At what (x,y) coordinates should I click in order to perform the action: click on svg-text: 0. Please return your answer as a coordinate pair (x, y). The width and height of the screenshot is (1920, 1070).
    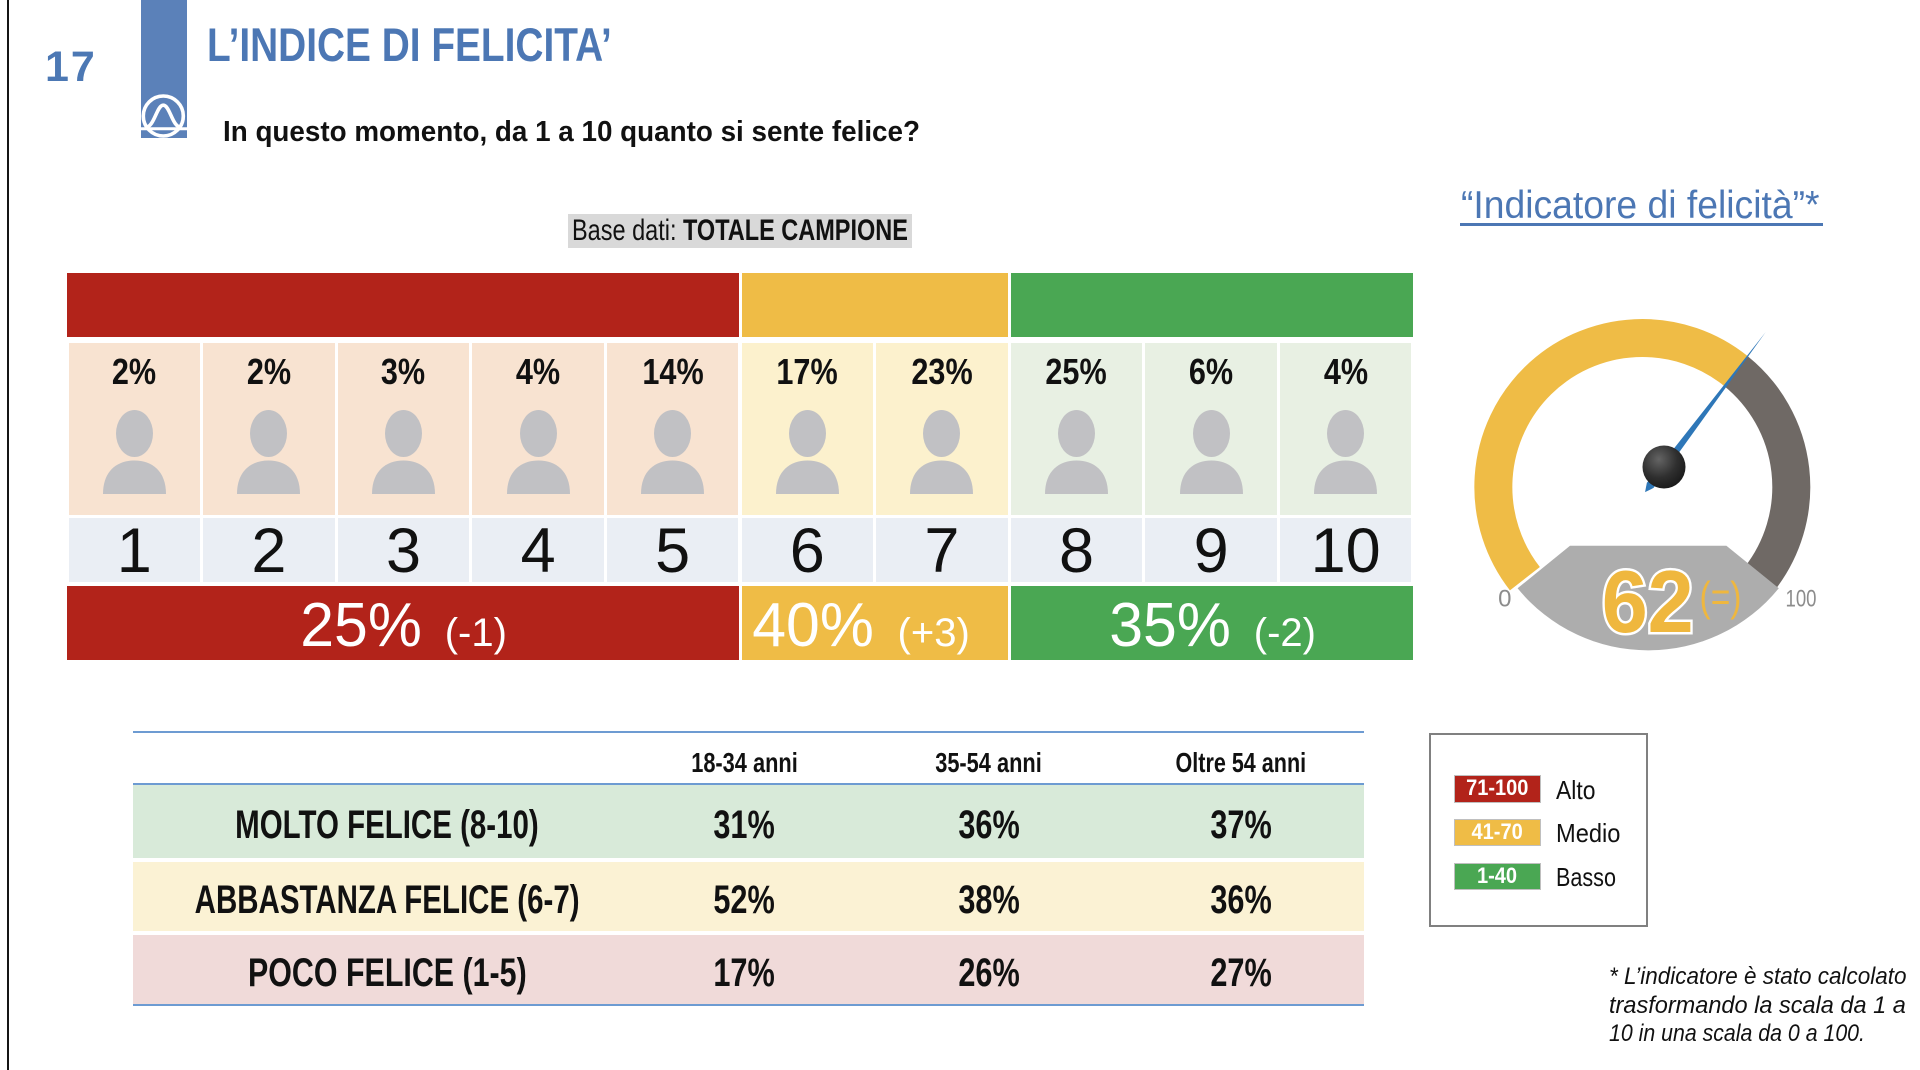
    Looking at the image, I should click on (1504, 599).